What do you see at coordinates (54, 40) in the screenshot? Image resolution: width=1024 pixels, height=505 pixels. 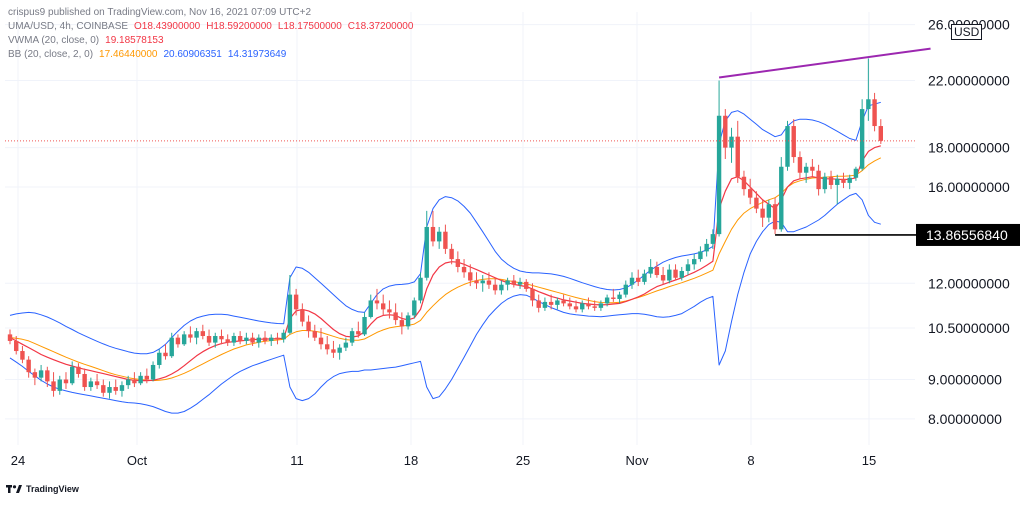 I see `vwma-label: VWMA (20, close, 0)` at bounding box center [54, 40].